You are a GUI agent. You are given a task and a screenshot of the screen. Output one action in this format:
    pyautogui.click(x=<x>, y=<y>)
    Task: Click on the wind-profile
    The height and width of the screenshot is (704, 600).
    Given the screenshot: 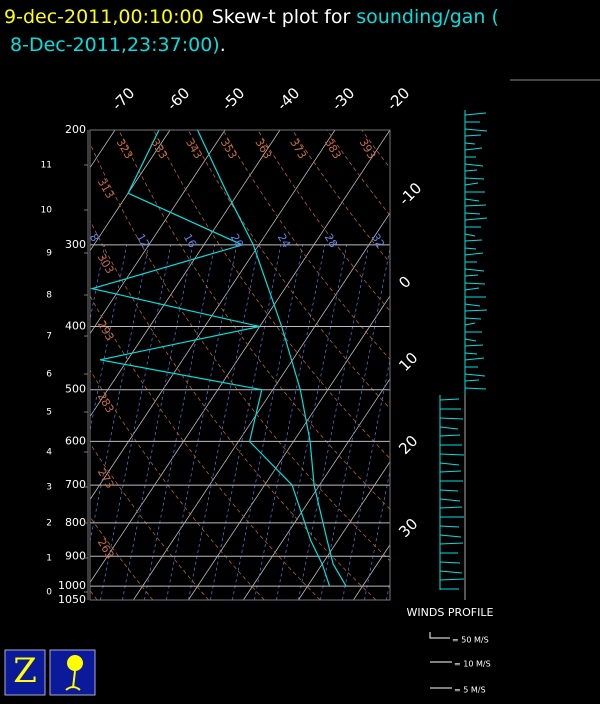 What is the action you would take?
    pyautogui.click(x=463, y=355)
    